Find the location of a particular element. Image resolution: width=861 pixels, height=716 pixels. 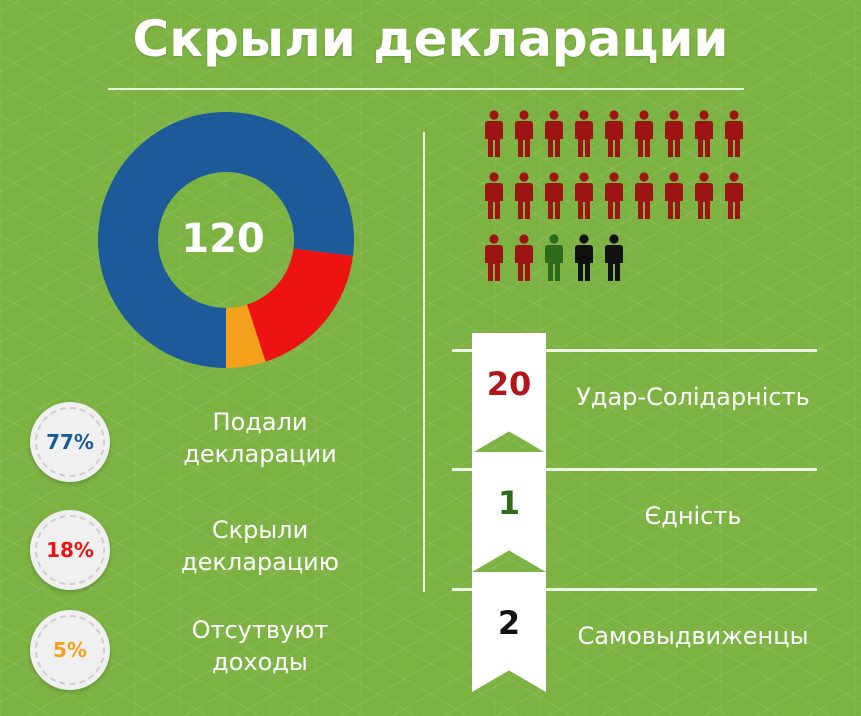

percent-badge: 18% is located at coordinates (70, 550).